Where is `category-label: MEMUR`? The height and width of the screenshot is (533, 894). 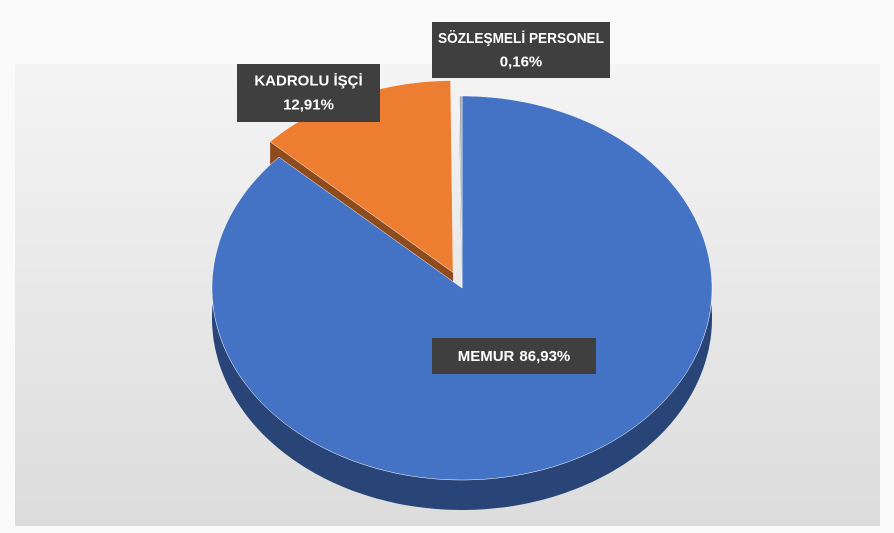
category-label: MEMUR is located at coordinates (486, 356).